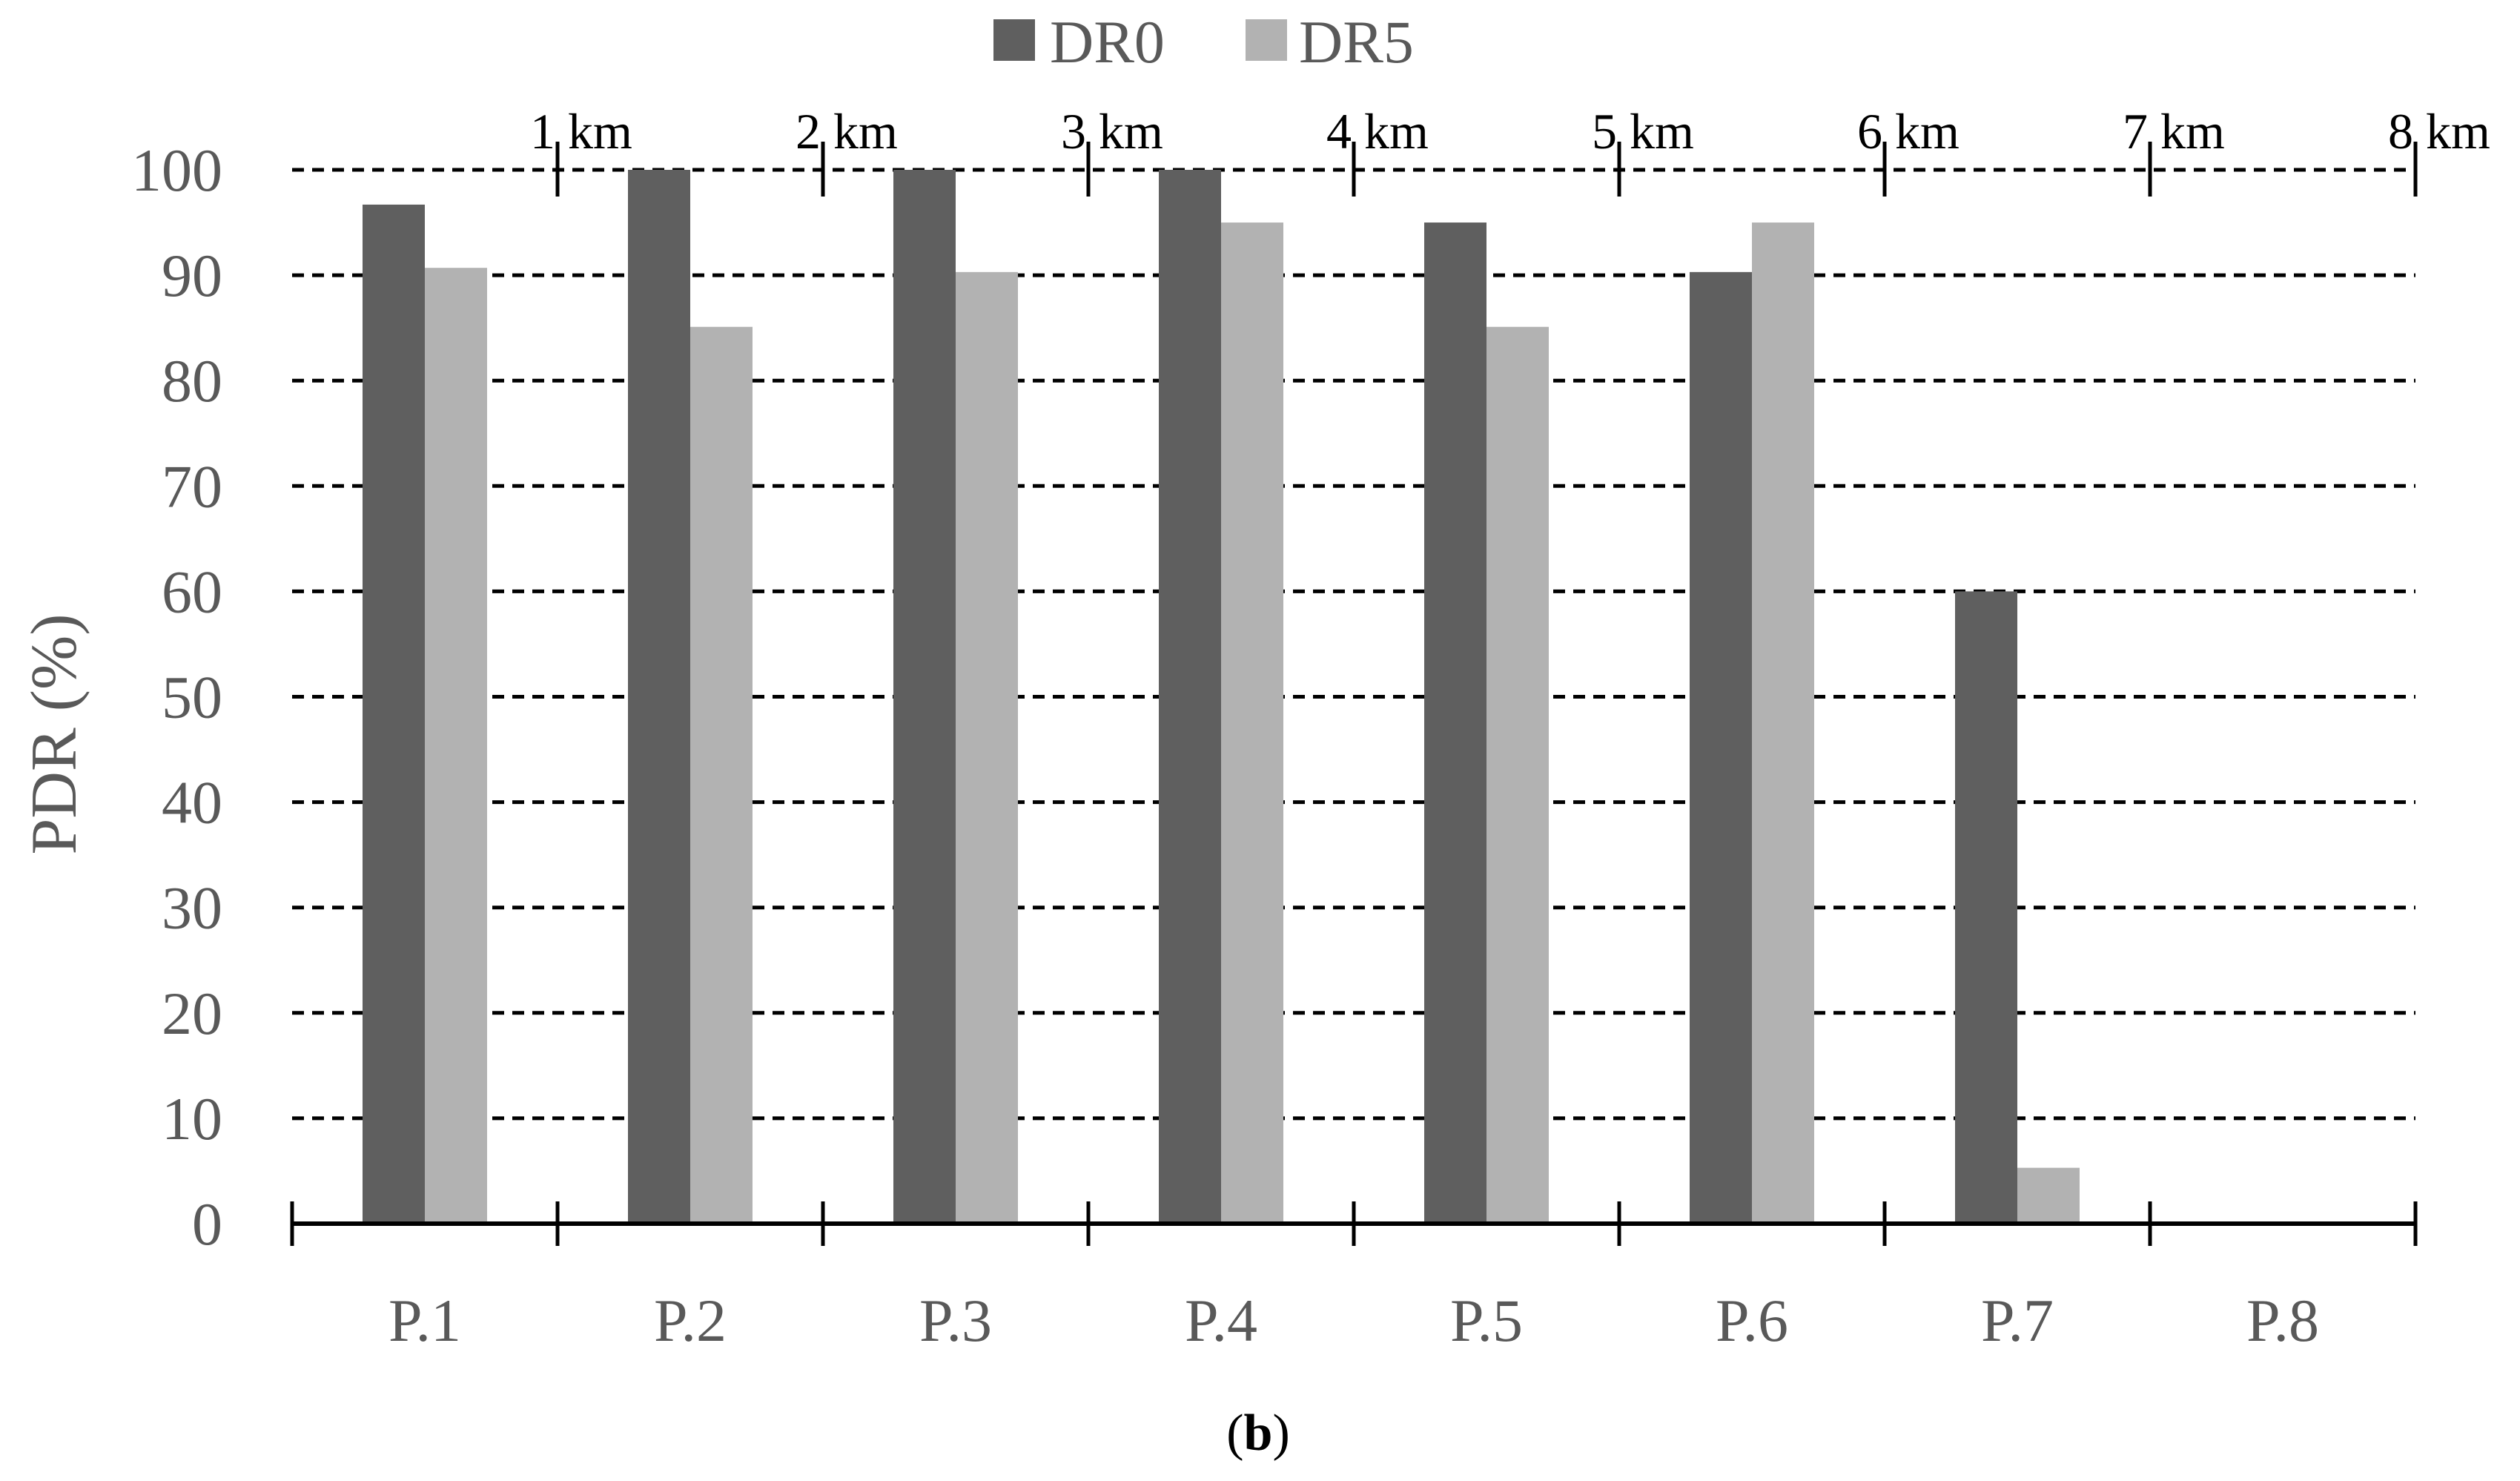 This screenshot has height=1481, width=2520. I want to click on bar-dr5-p4, so click(1252, 723).